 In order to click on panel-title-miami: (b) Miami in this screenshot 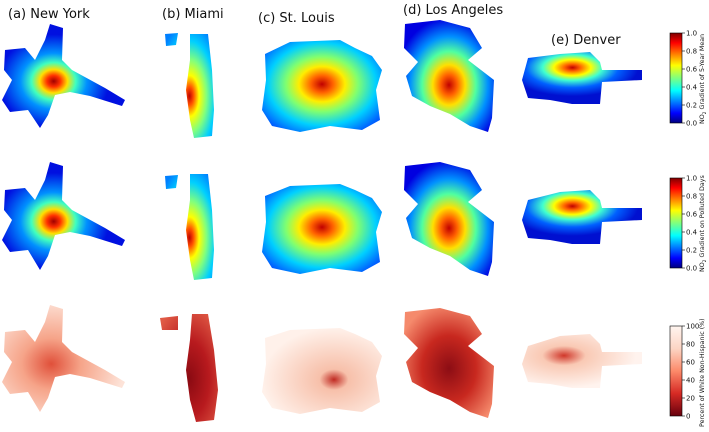, I will do `click(193, 14)`.